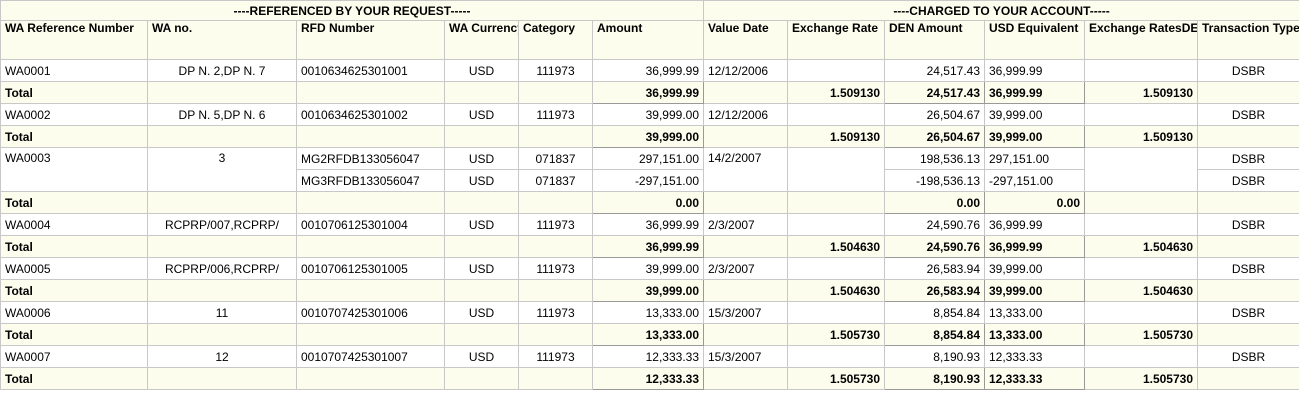  Describe the element at coordinates (370, 268) in the screenshot. I see `rfd-number-cell: 0010706125301005` at that location.